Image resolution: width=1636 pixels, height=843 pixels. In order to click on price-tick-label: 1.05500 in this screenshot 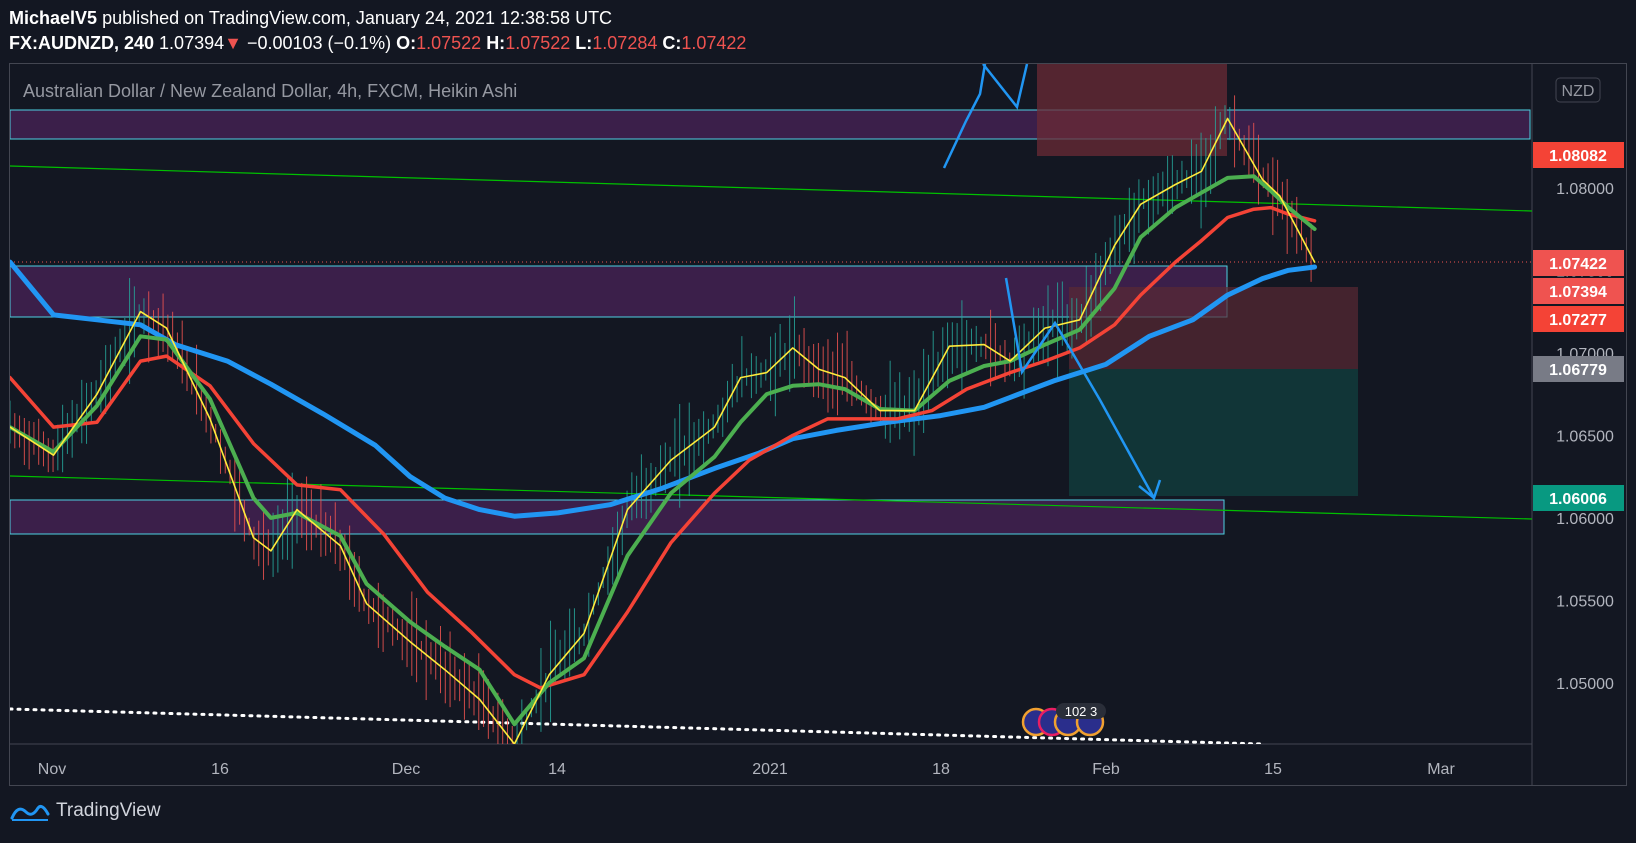, I will do `click(1585, 601)`.